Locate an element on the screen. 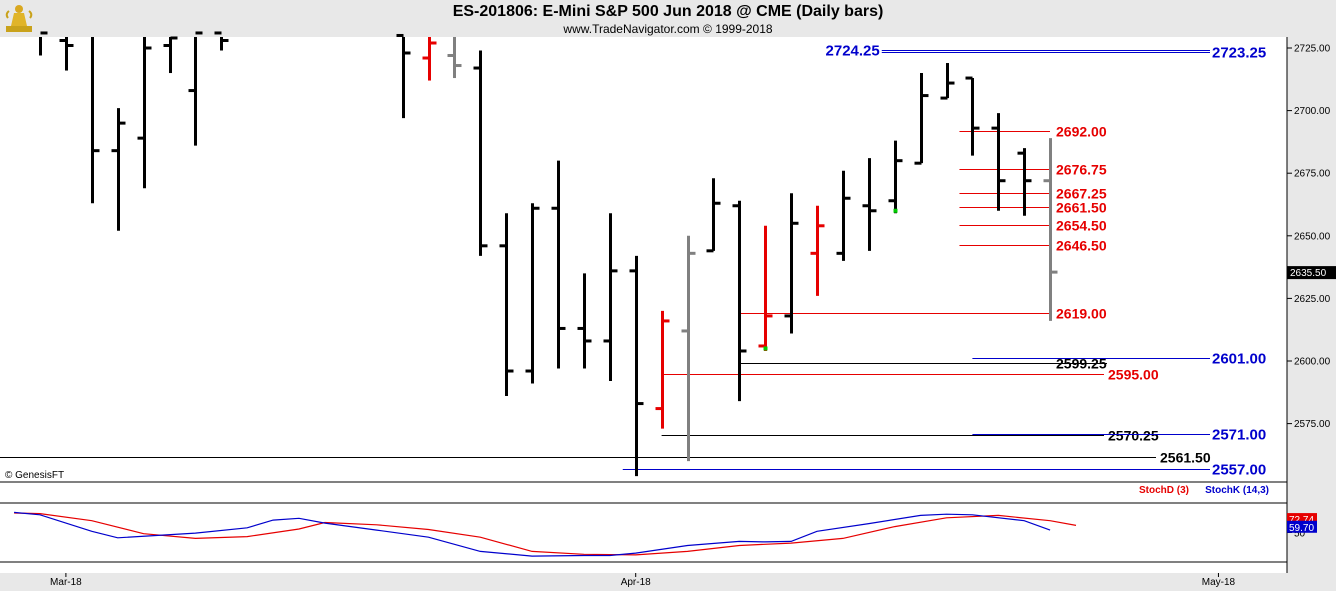 The width and height of the screenshot is (1336, 591). chart-header is located at coordinates (668, 18).